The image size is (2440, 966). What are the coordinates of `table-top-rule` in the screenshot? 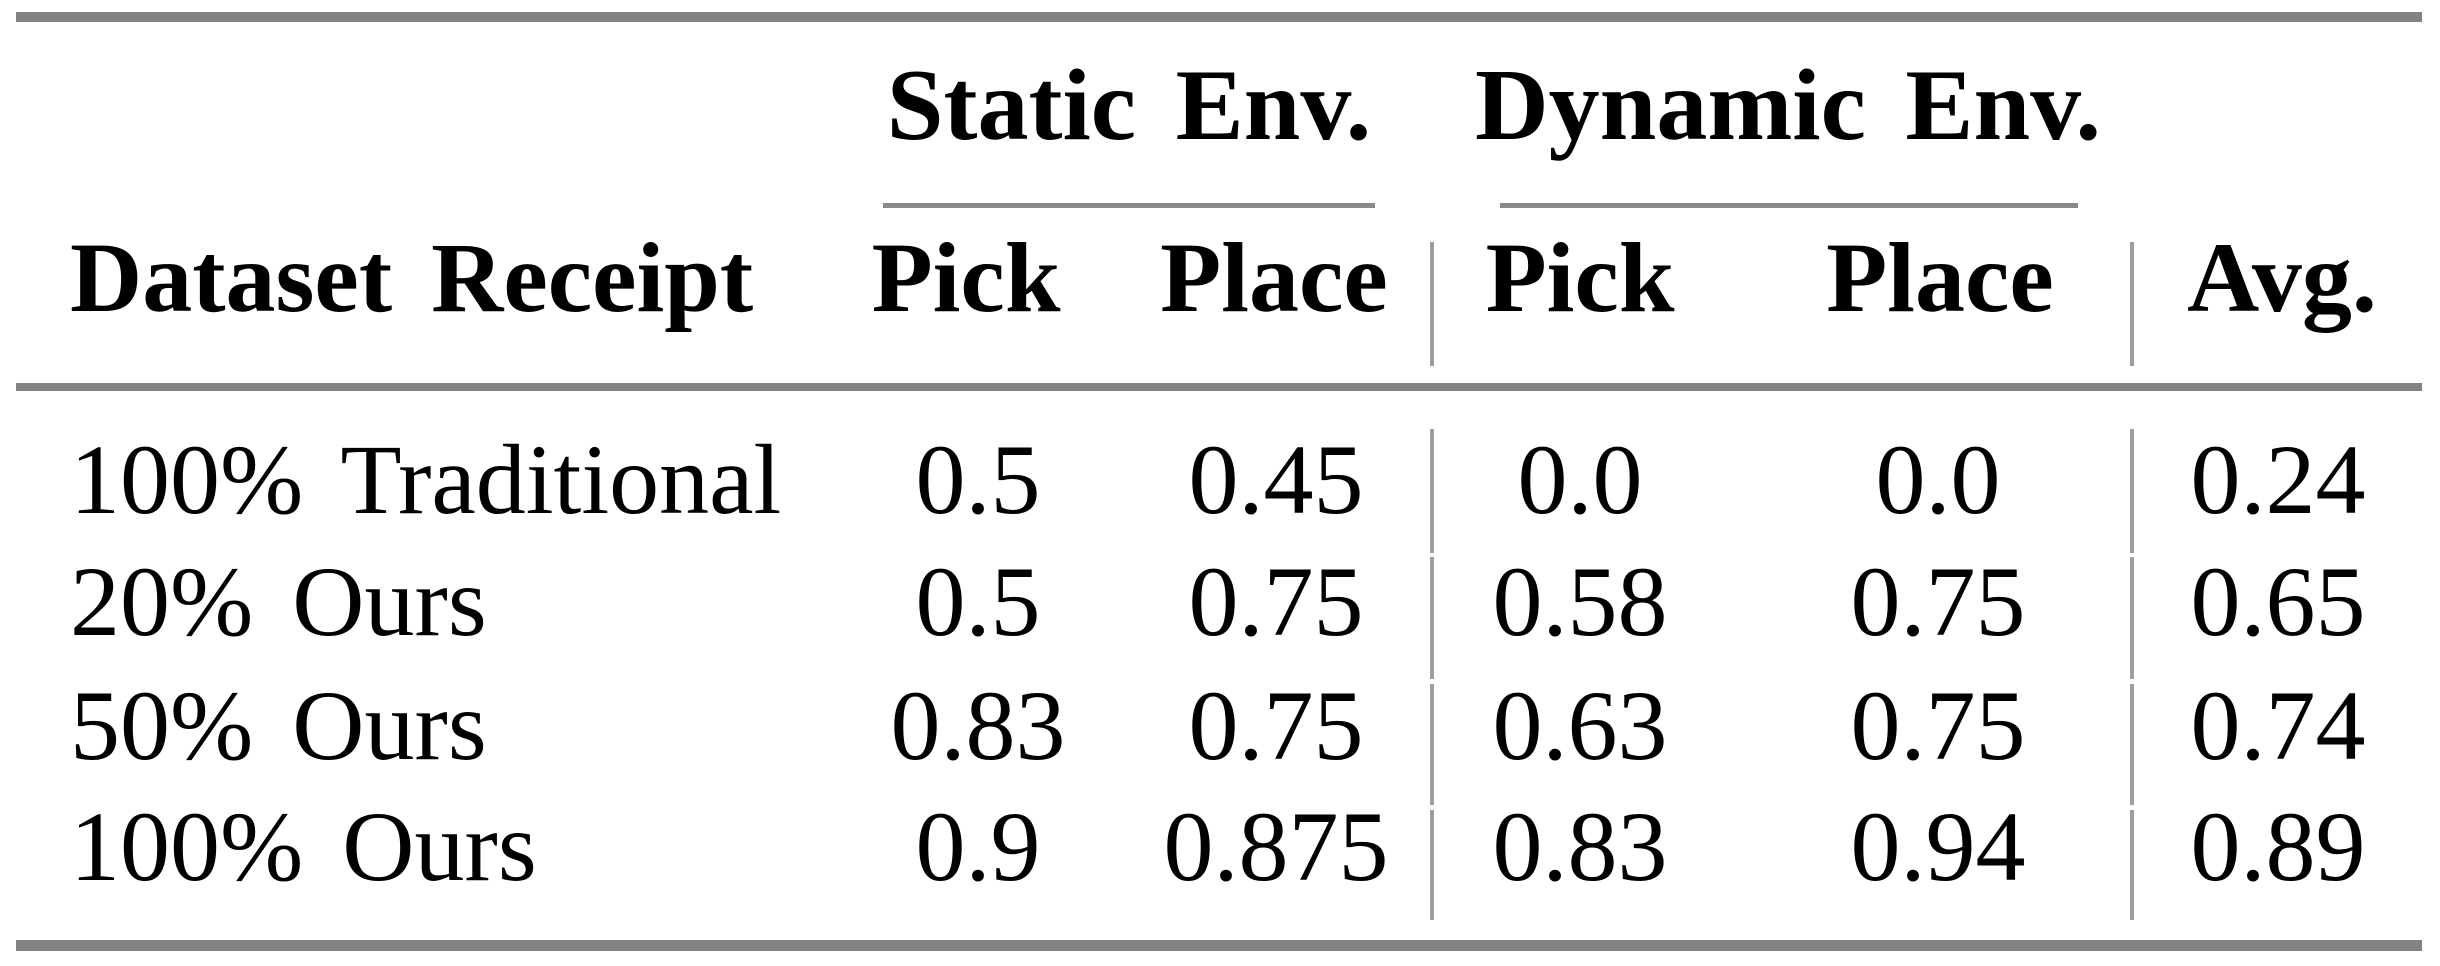 It's located at (1219, 17).